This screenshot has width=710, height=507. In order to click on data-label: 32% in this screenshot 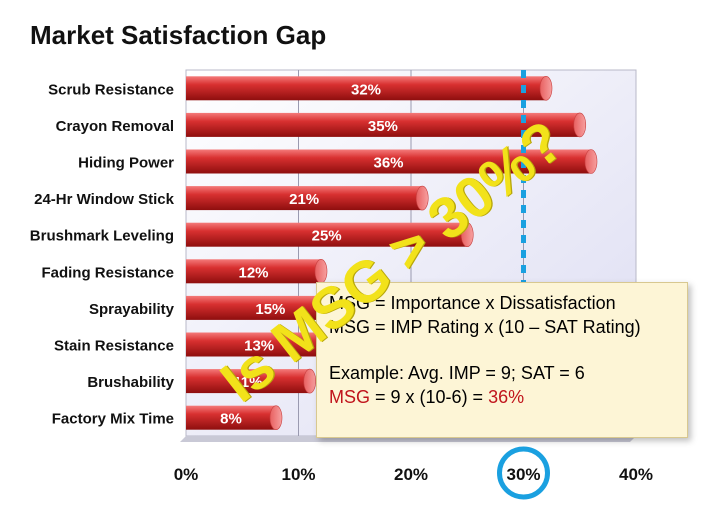, I will do `click(366, 89)`.